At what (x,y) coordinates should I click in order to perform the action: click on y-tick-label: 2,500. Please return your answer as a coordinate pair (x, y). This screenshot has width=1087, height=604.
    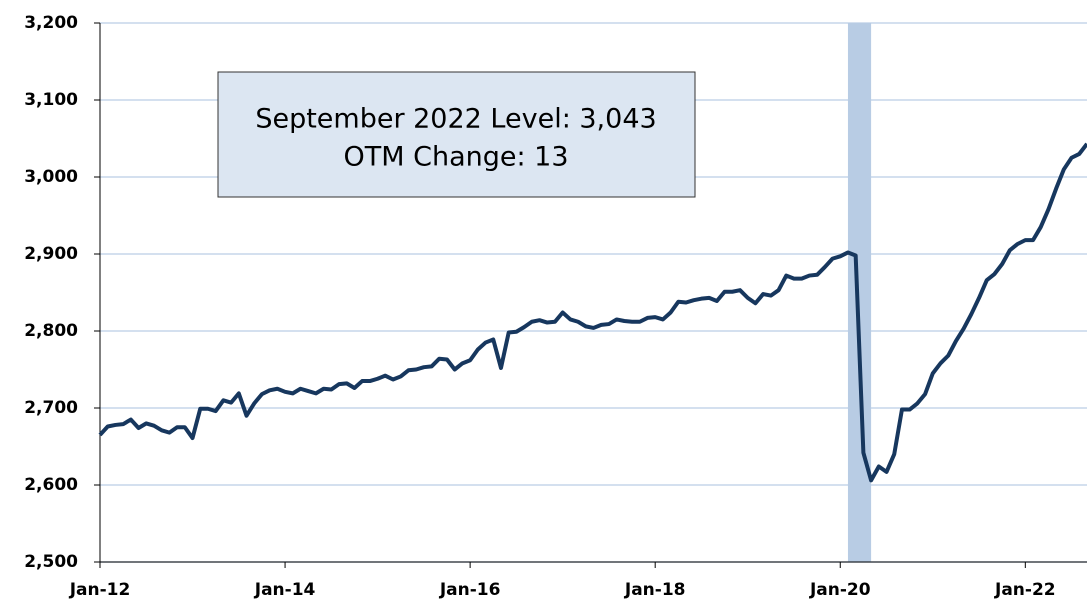
    Looking at the image, I should click on (51, 562).